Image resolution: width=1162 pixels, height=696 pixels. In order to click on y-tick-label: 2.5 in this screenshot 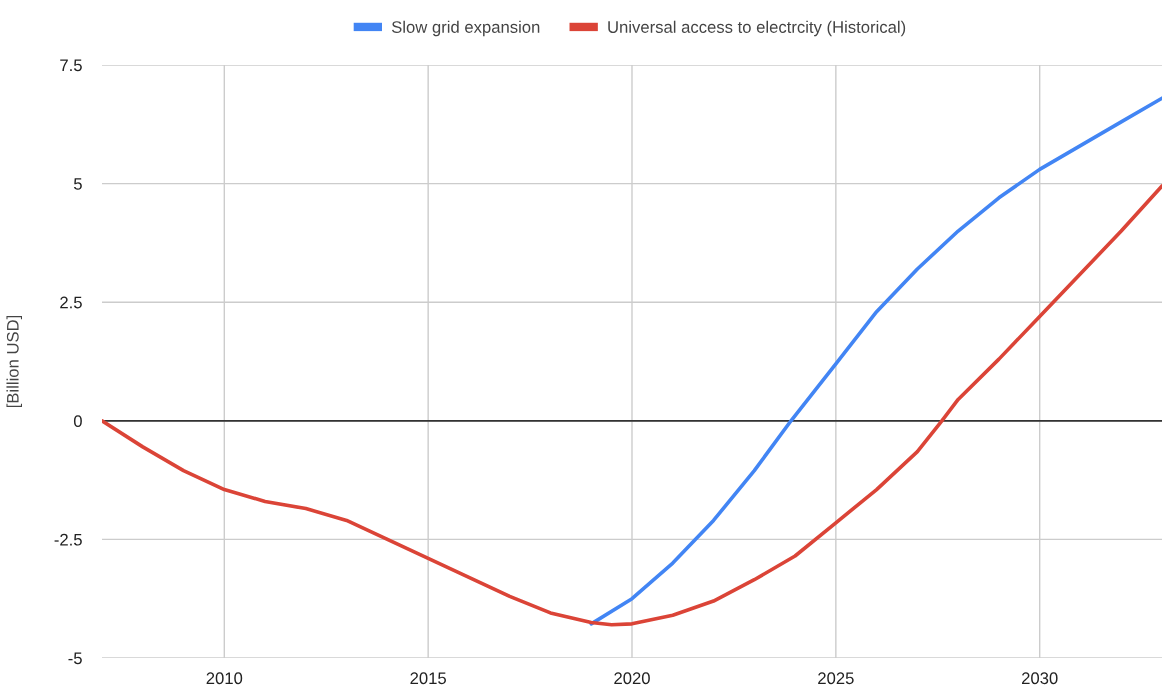, I will do `click(71, 302)`.